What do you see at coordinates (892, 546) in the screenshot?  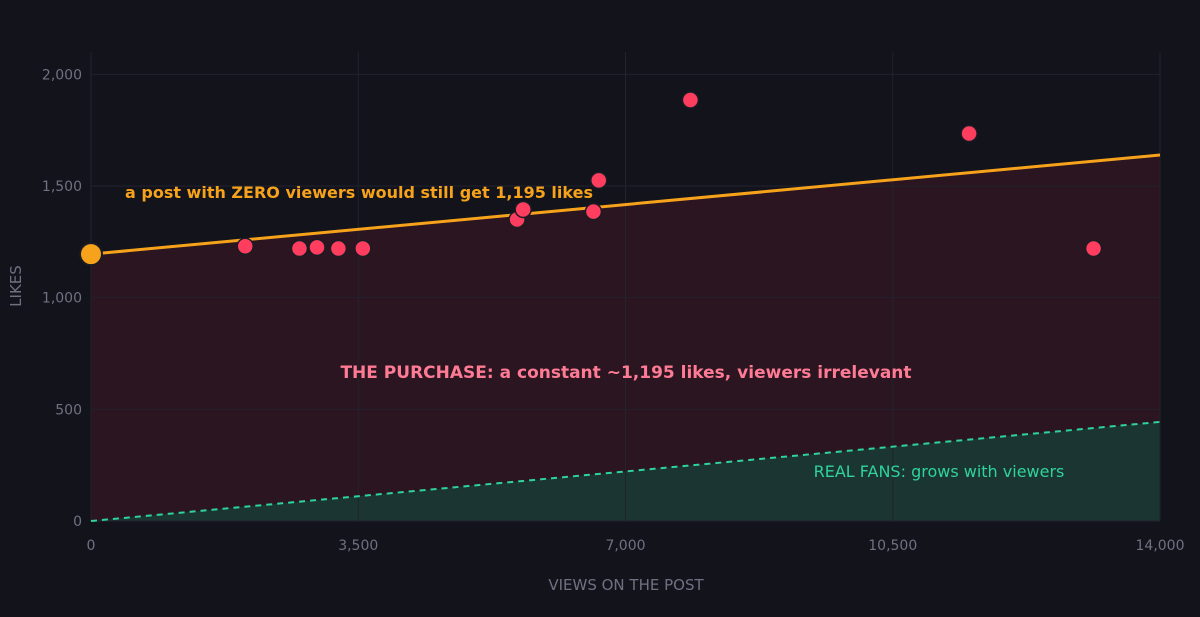 I see `x-tick-label-3: 10,500` at bounding box center [892, 546].